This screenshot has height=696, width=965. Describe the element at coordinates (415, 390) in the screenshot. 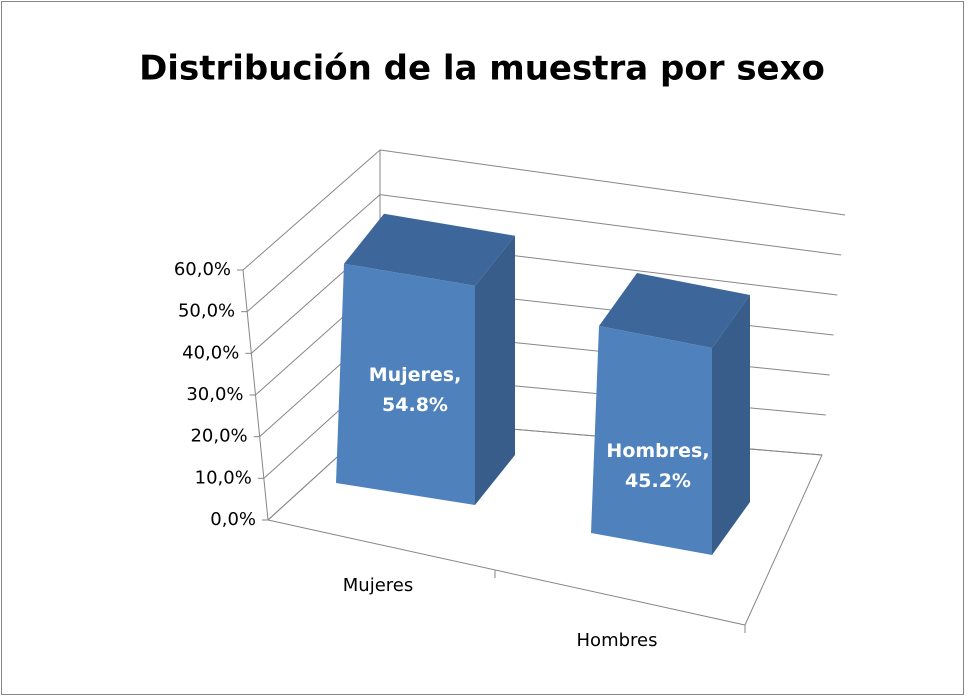

I see `data-label: Mujeres, 54.8%` at that location.